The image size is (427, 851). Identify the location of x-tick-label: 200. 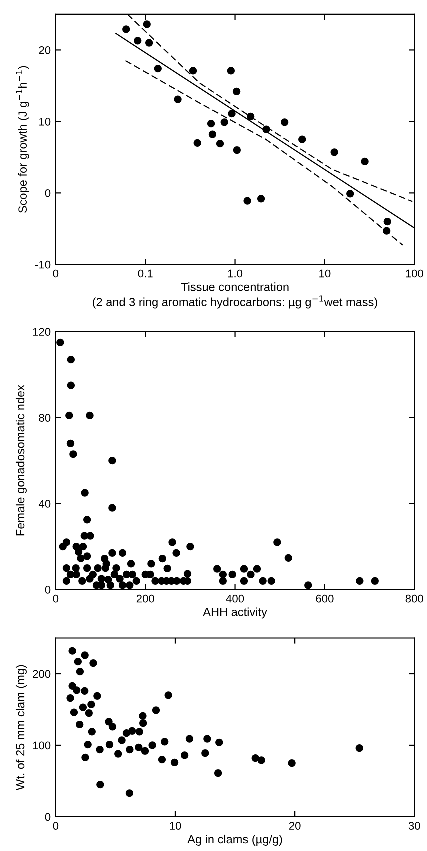
(145, 598).